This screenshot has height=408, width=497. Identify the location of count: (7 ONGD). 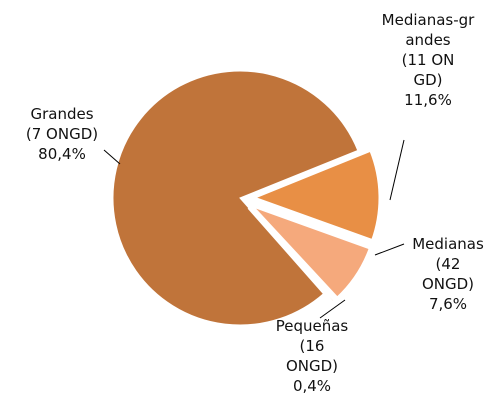
(62, 134).